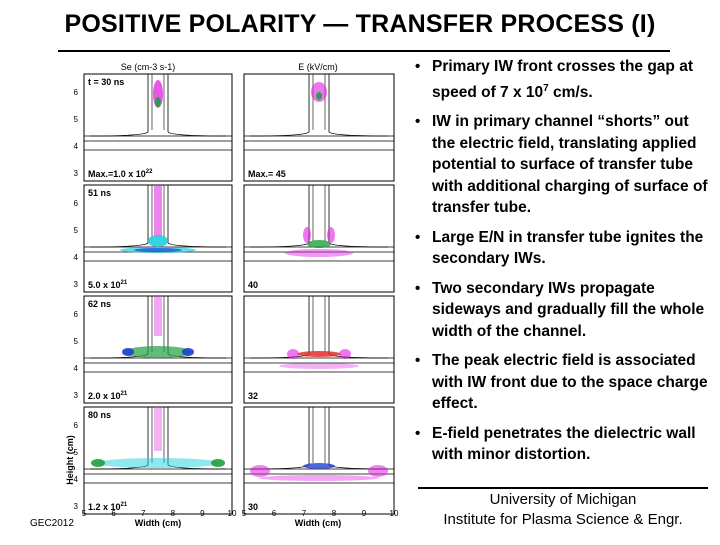 Image resolution: width=720 pixels, height=545 pixels. I want to click on x-axis-label-left: Width (cm), so click(158, 523).